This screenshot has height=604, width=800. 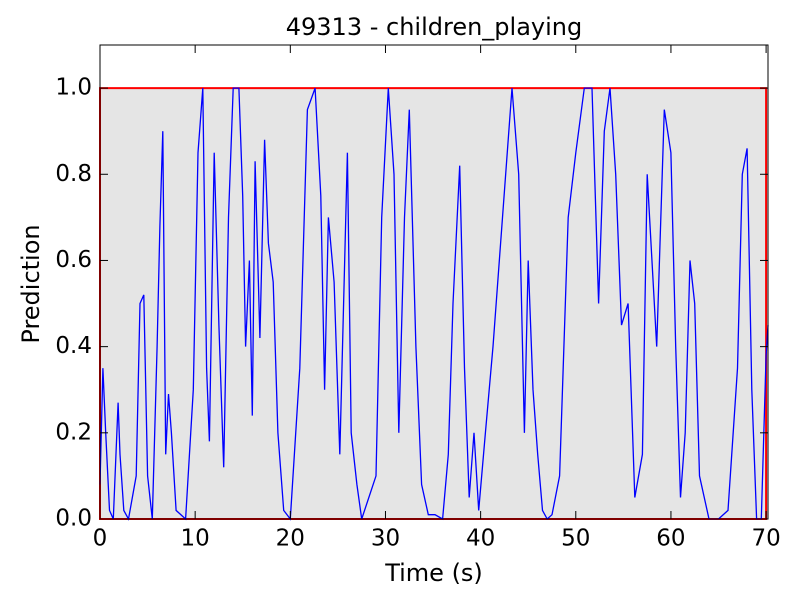 What do you see at coordinates (290, 539) in the screenshot?
I see `x-tick-label: 20` at bounding box center [290, 539].